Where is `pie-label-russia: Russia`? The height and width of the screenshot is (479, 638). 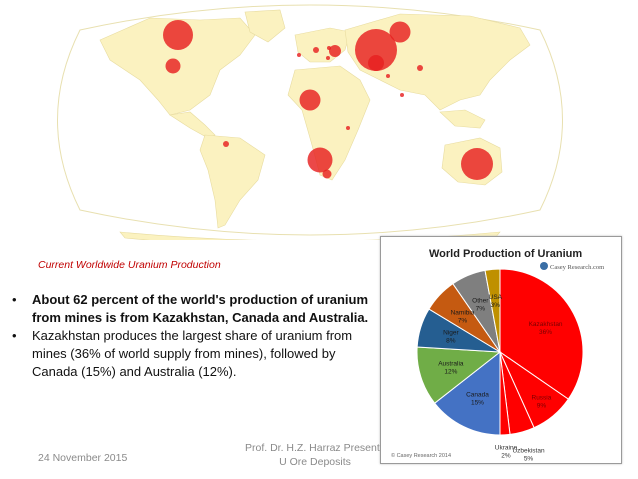
pie-label-russia: Russia is located at coordinates (542, 398).